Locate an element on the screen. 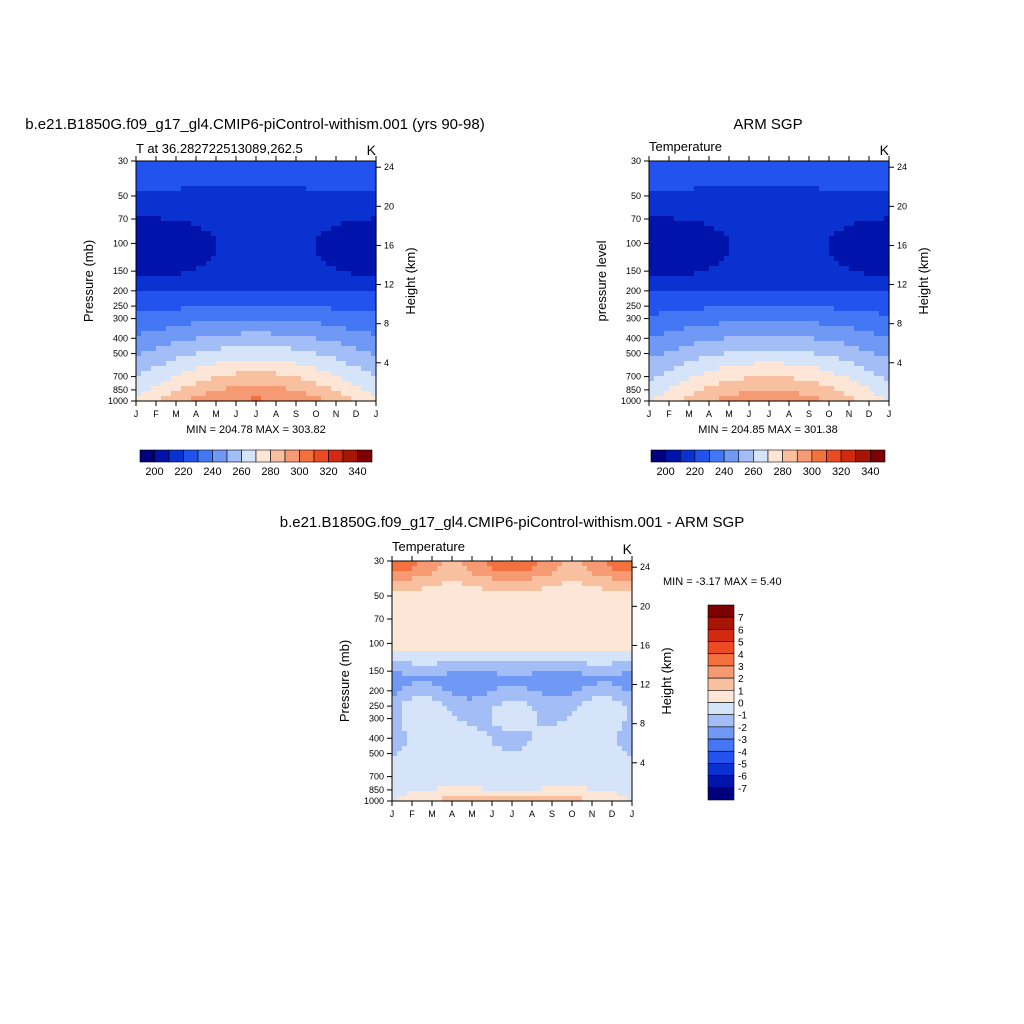  y-tick-label: 150 is located at coordinates (633, 271).